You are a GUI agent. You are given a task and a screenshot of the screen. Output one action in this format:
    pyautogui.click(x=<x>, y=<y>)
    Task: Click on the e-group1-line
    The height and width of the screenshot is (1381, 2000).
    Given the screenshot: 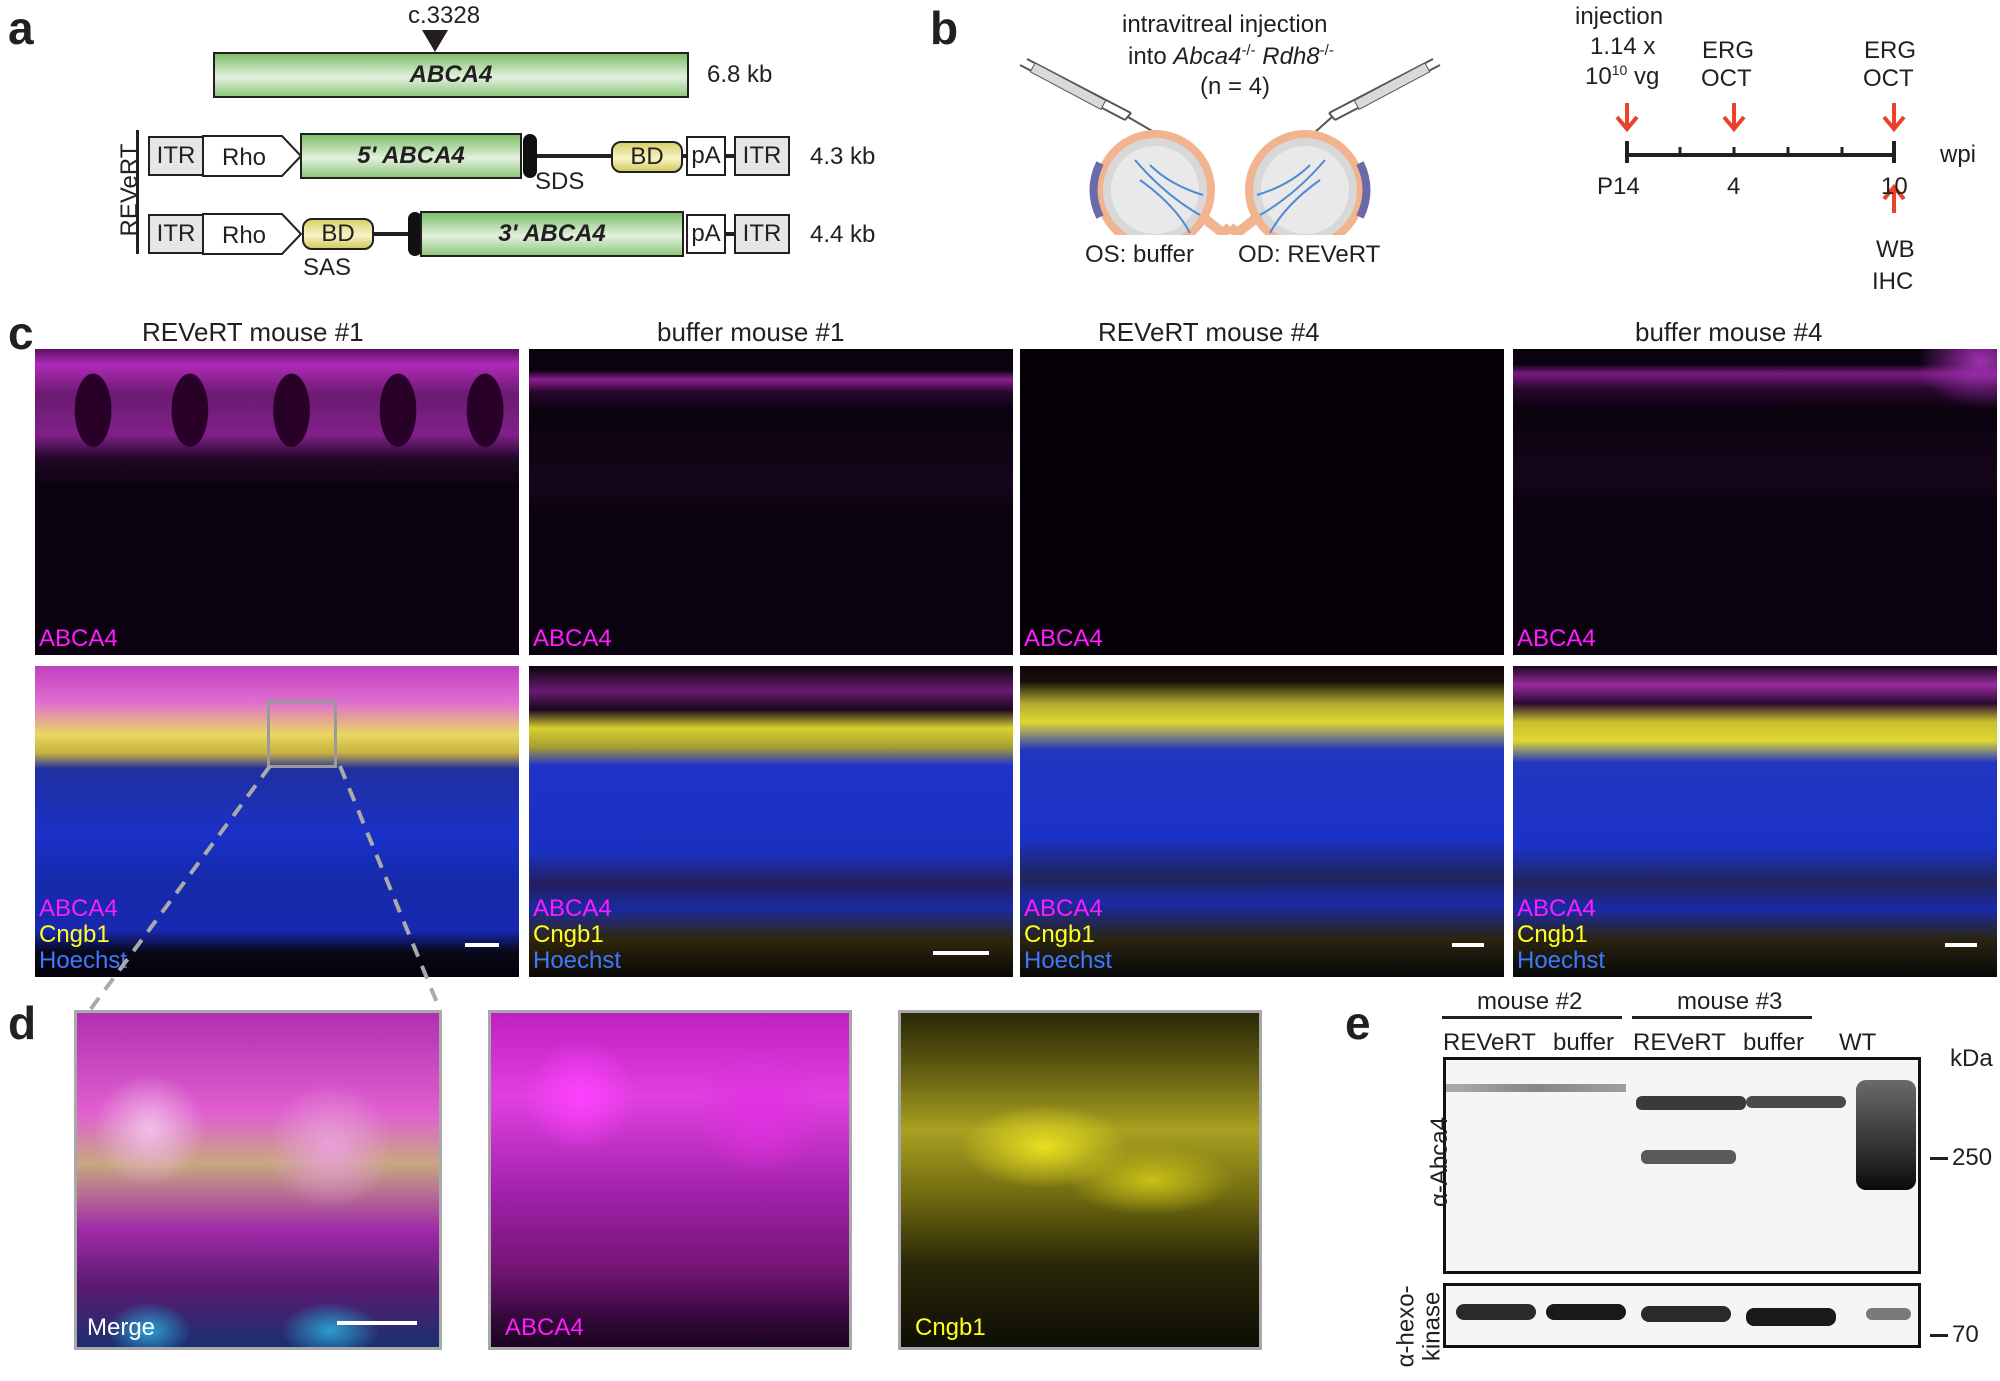 What is the action you would take?
    pyautogui.click(x=1532, y=1017)
    